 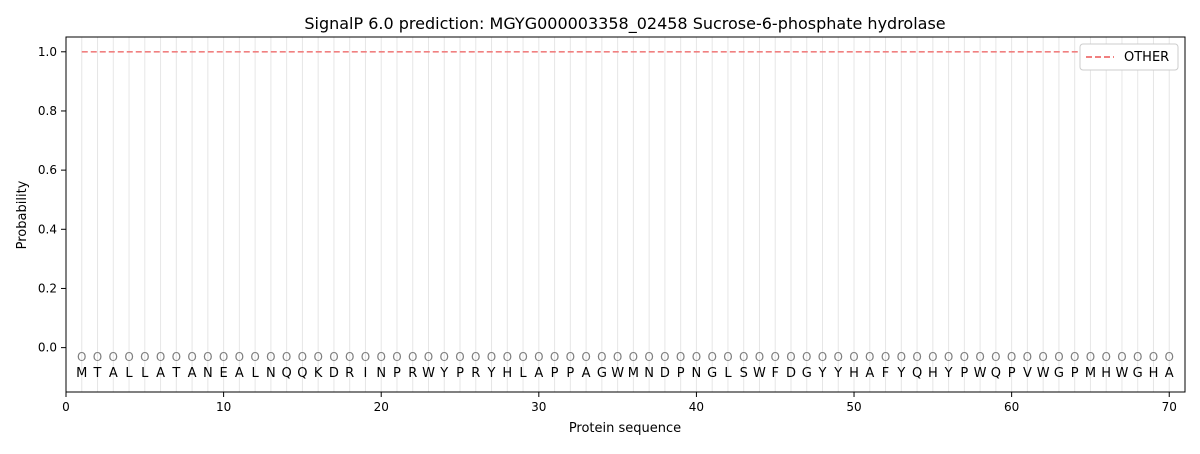 What do you see at coordinates (47, 52) in the screenshot?
I see `y-tick-label: 1.0` at bounding box center [47, 52].